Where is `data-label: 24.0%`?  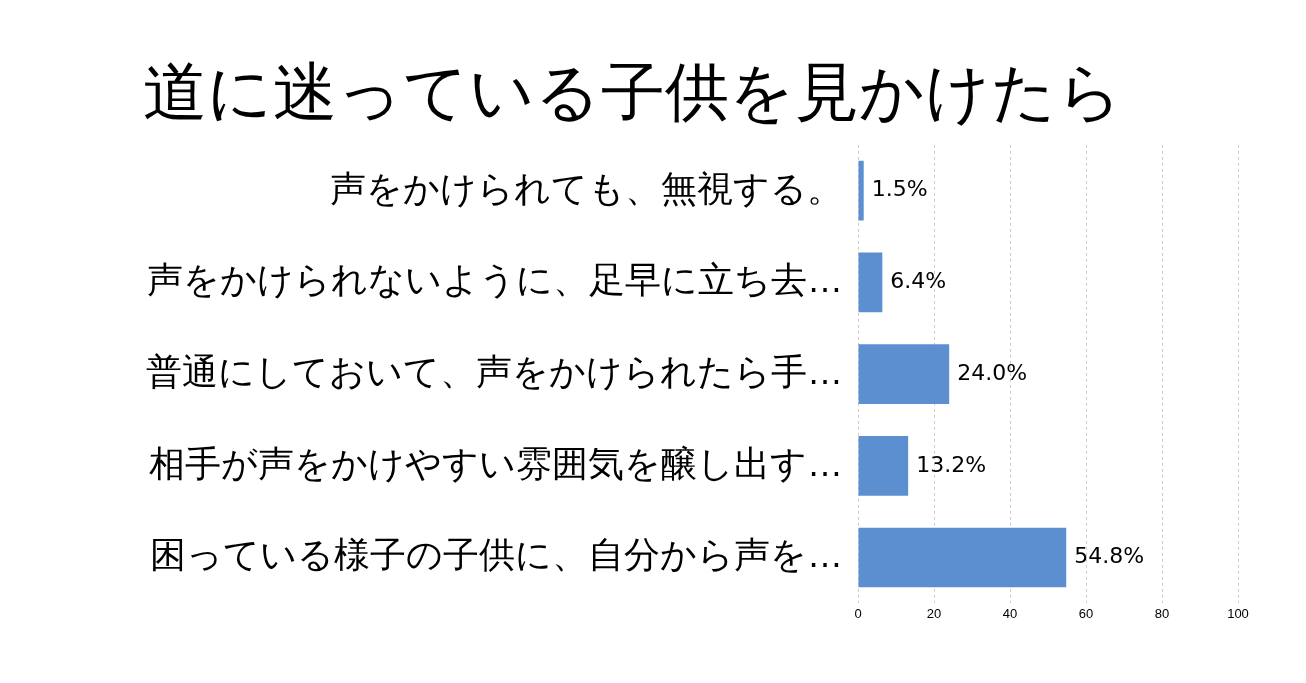
data-label: 24.0% is located at coordinates (992, 372).